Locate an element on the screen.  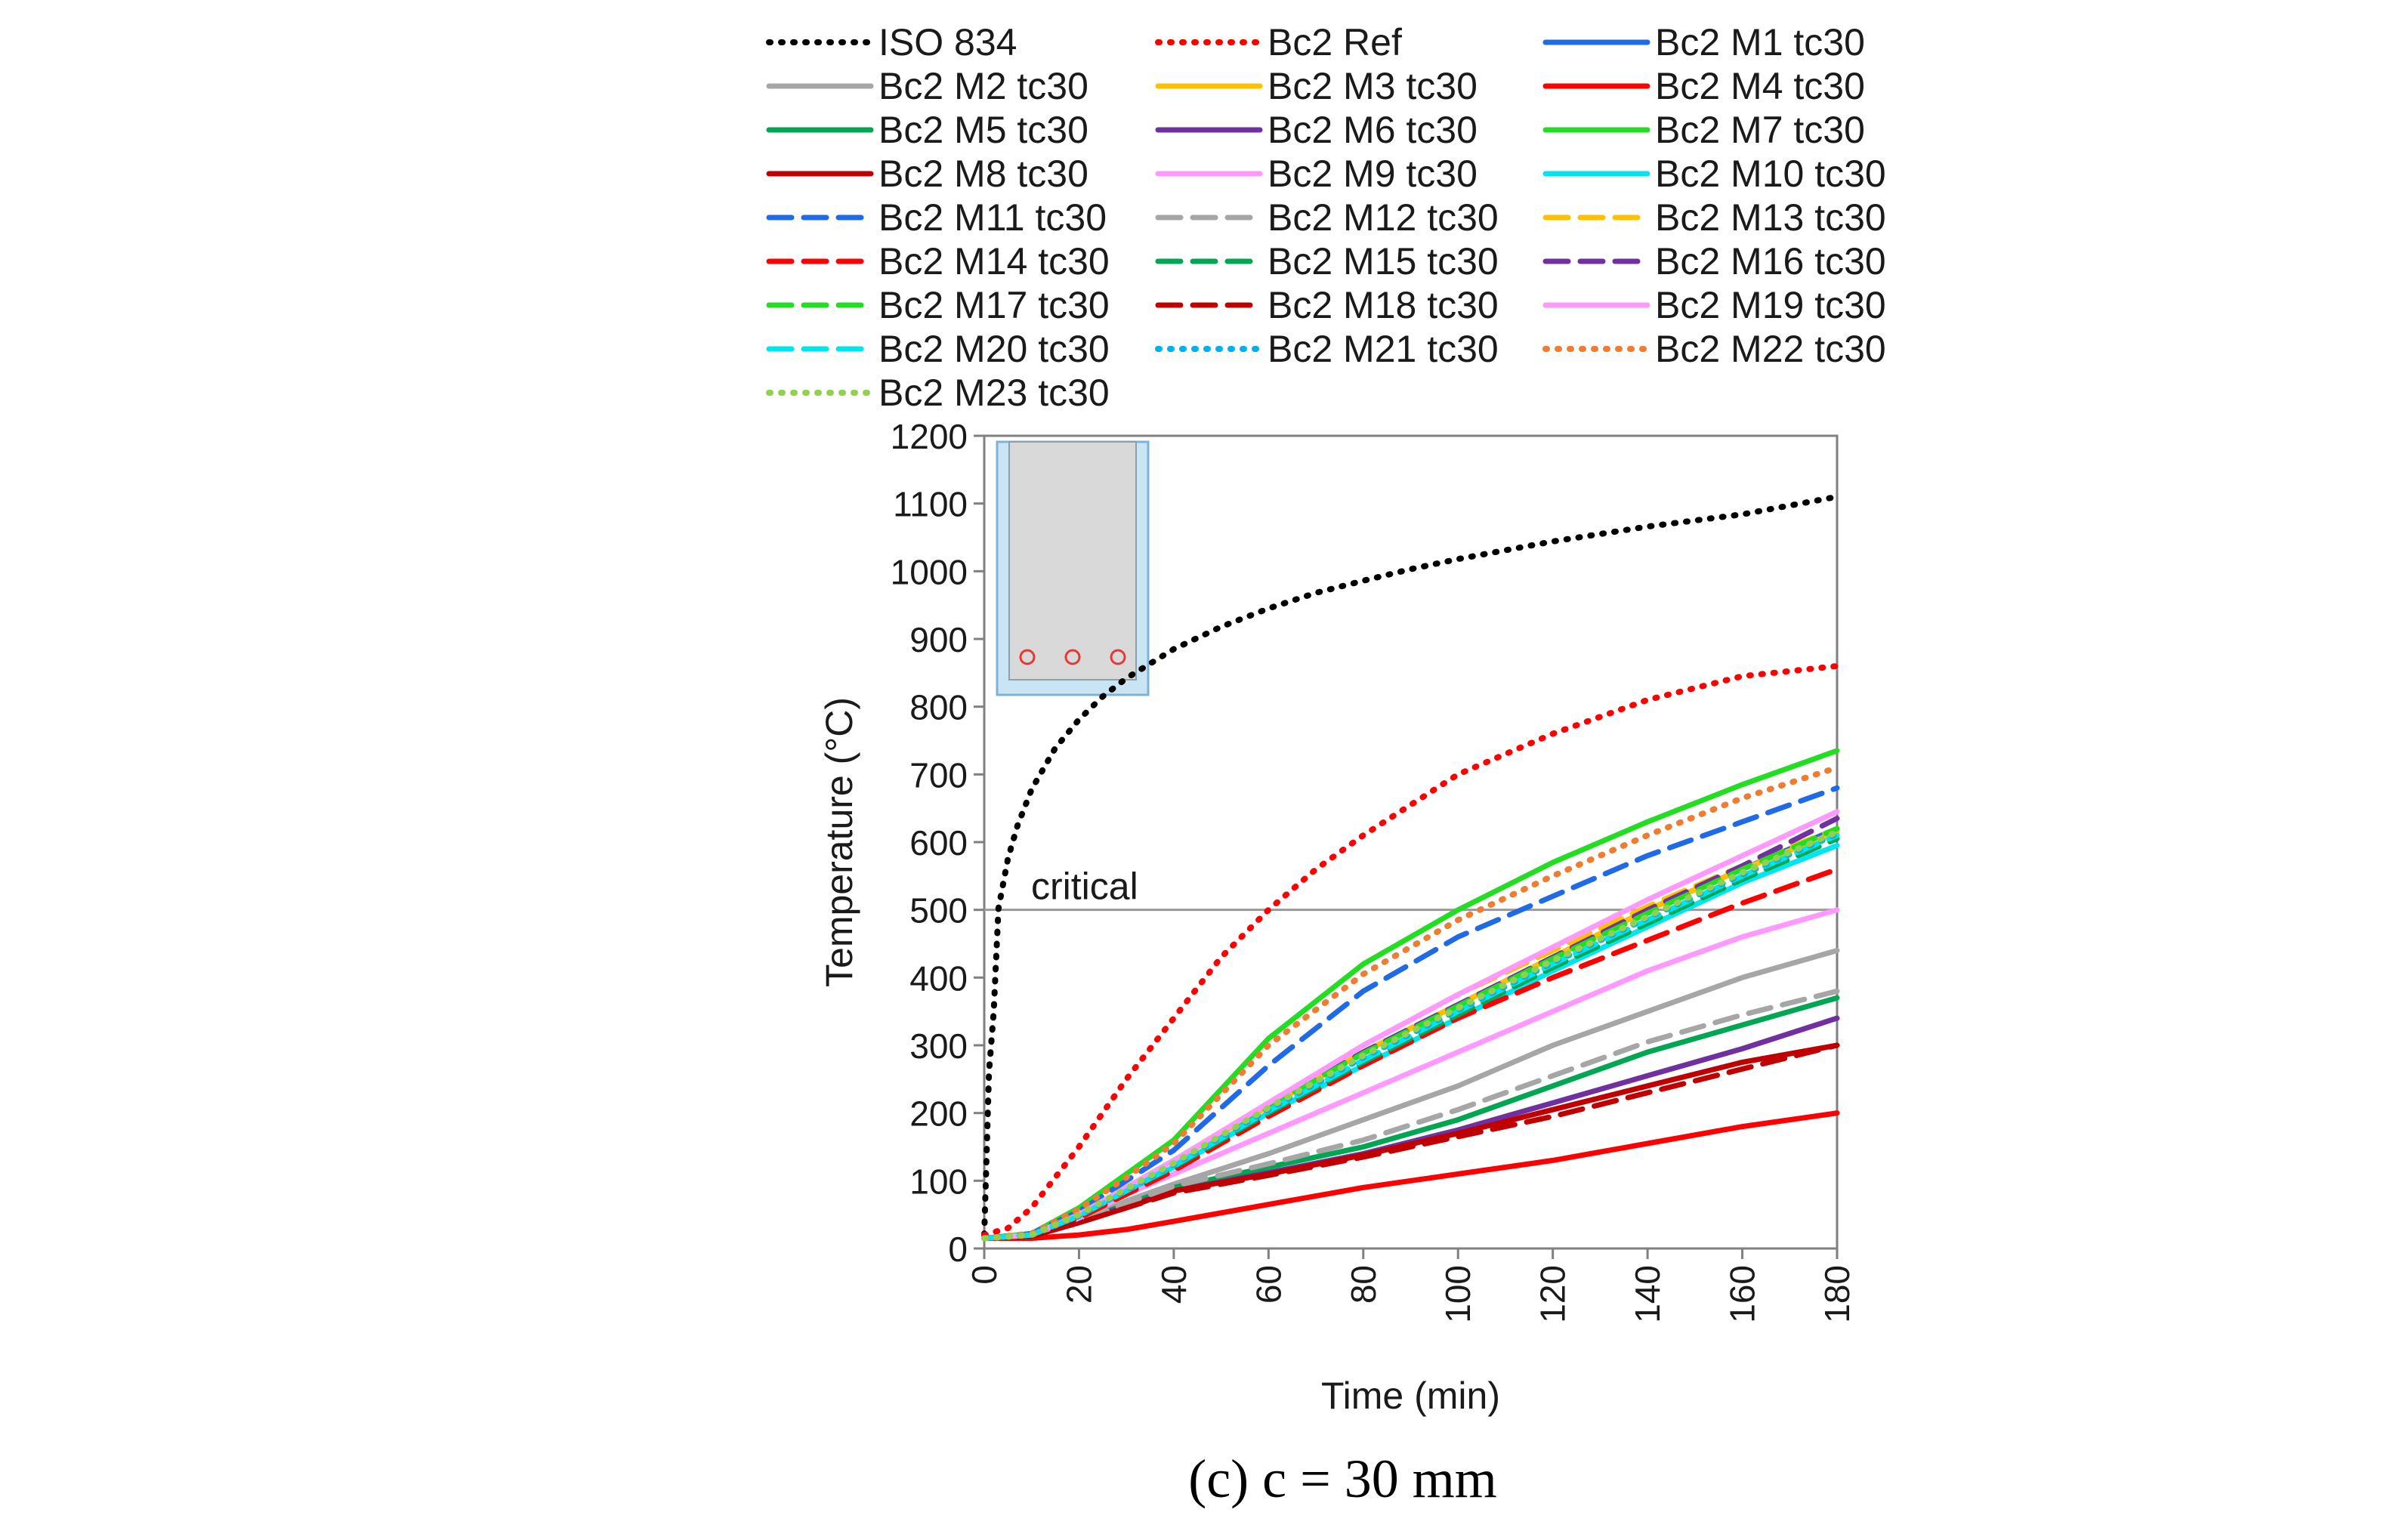
y-tick-label: 600 is located at coordinates (938, 843).